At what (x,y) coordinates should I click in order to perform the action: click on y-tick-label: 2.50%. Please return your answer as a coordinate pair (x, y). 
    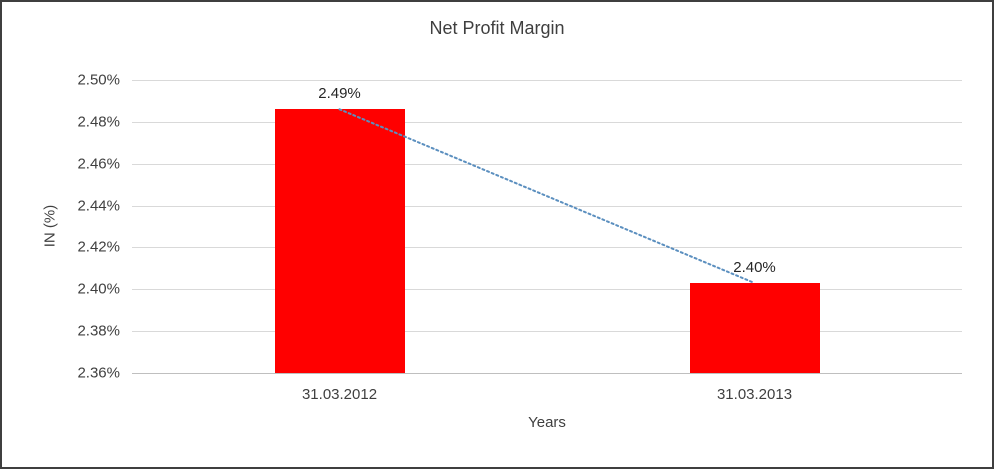
    Looking at the image, I should click on (98, 80).